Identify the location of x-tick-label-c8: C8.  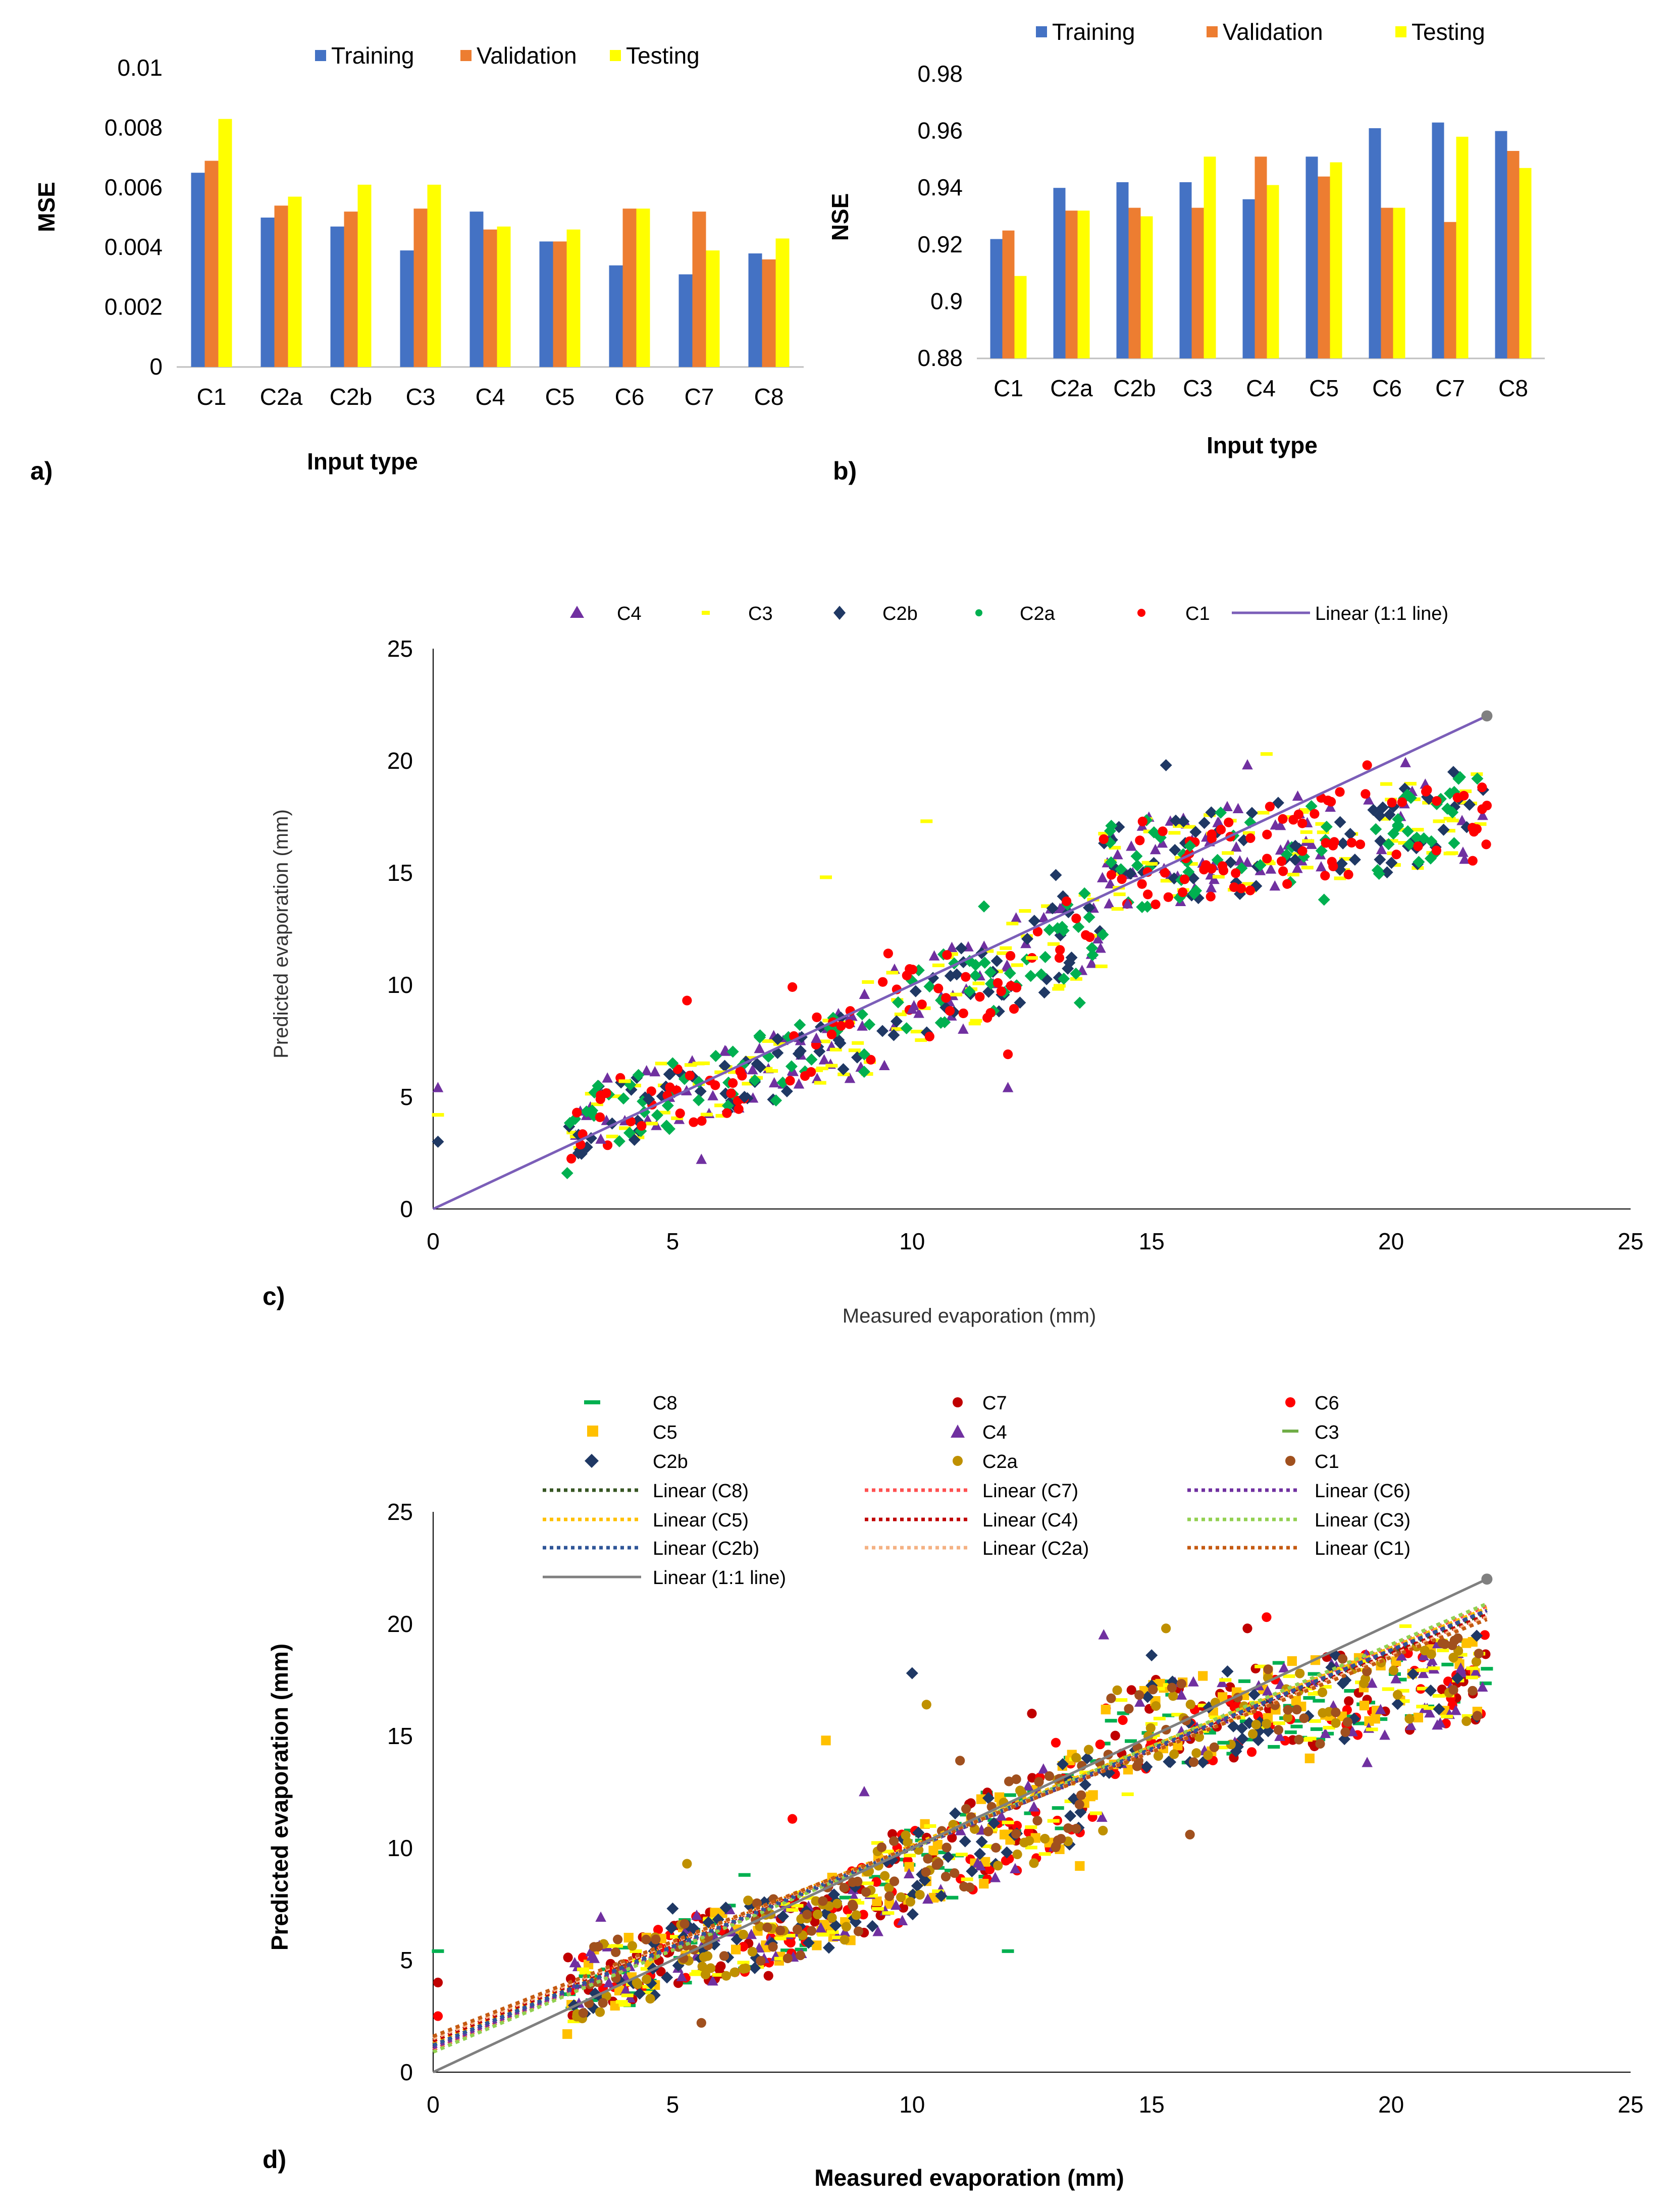
(1513, 388).